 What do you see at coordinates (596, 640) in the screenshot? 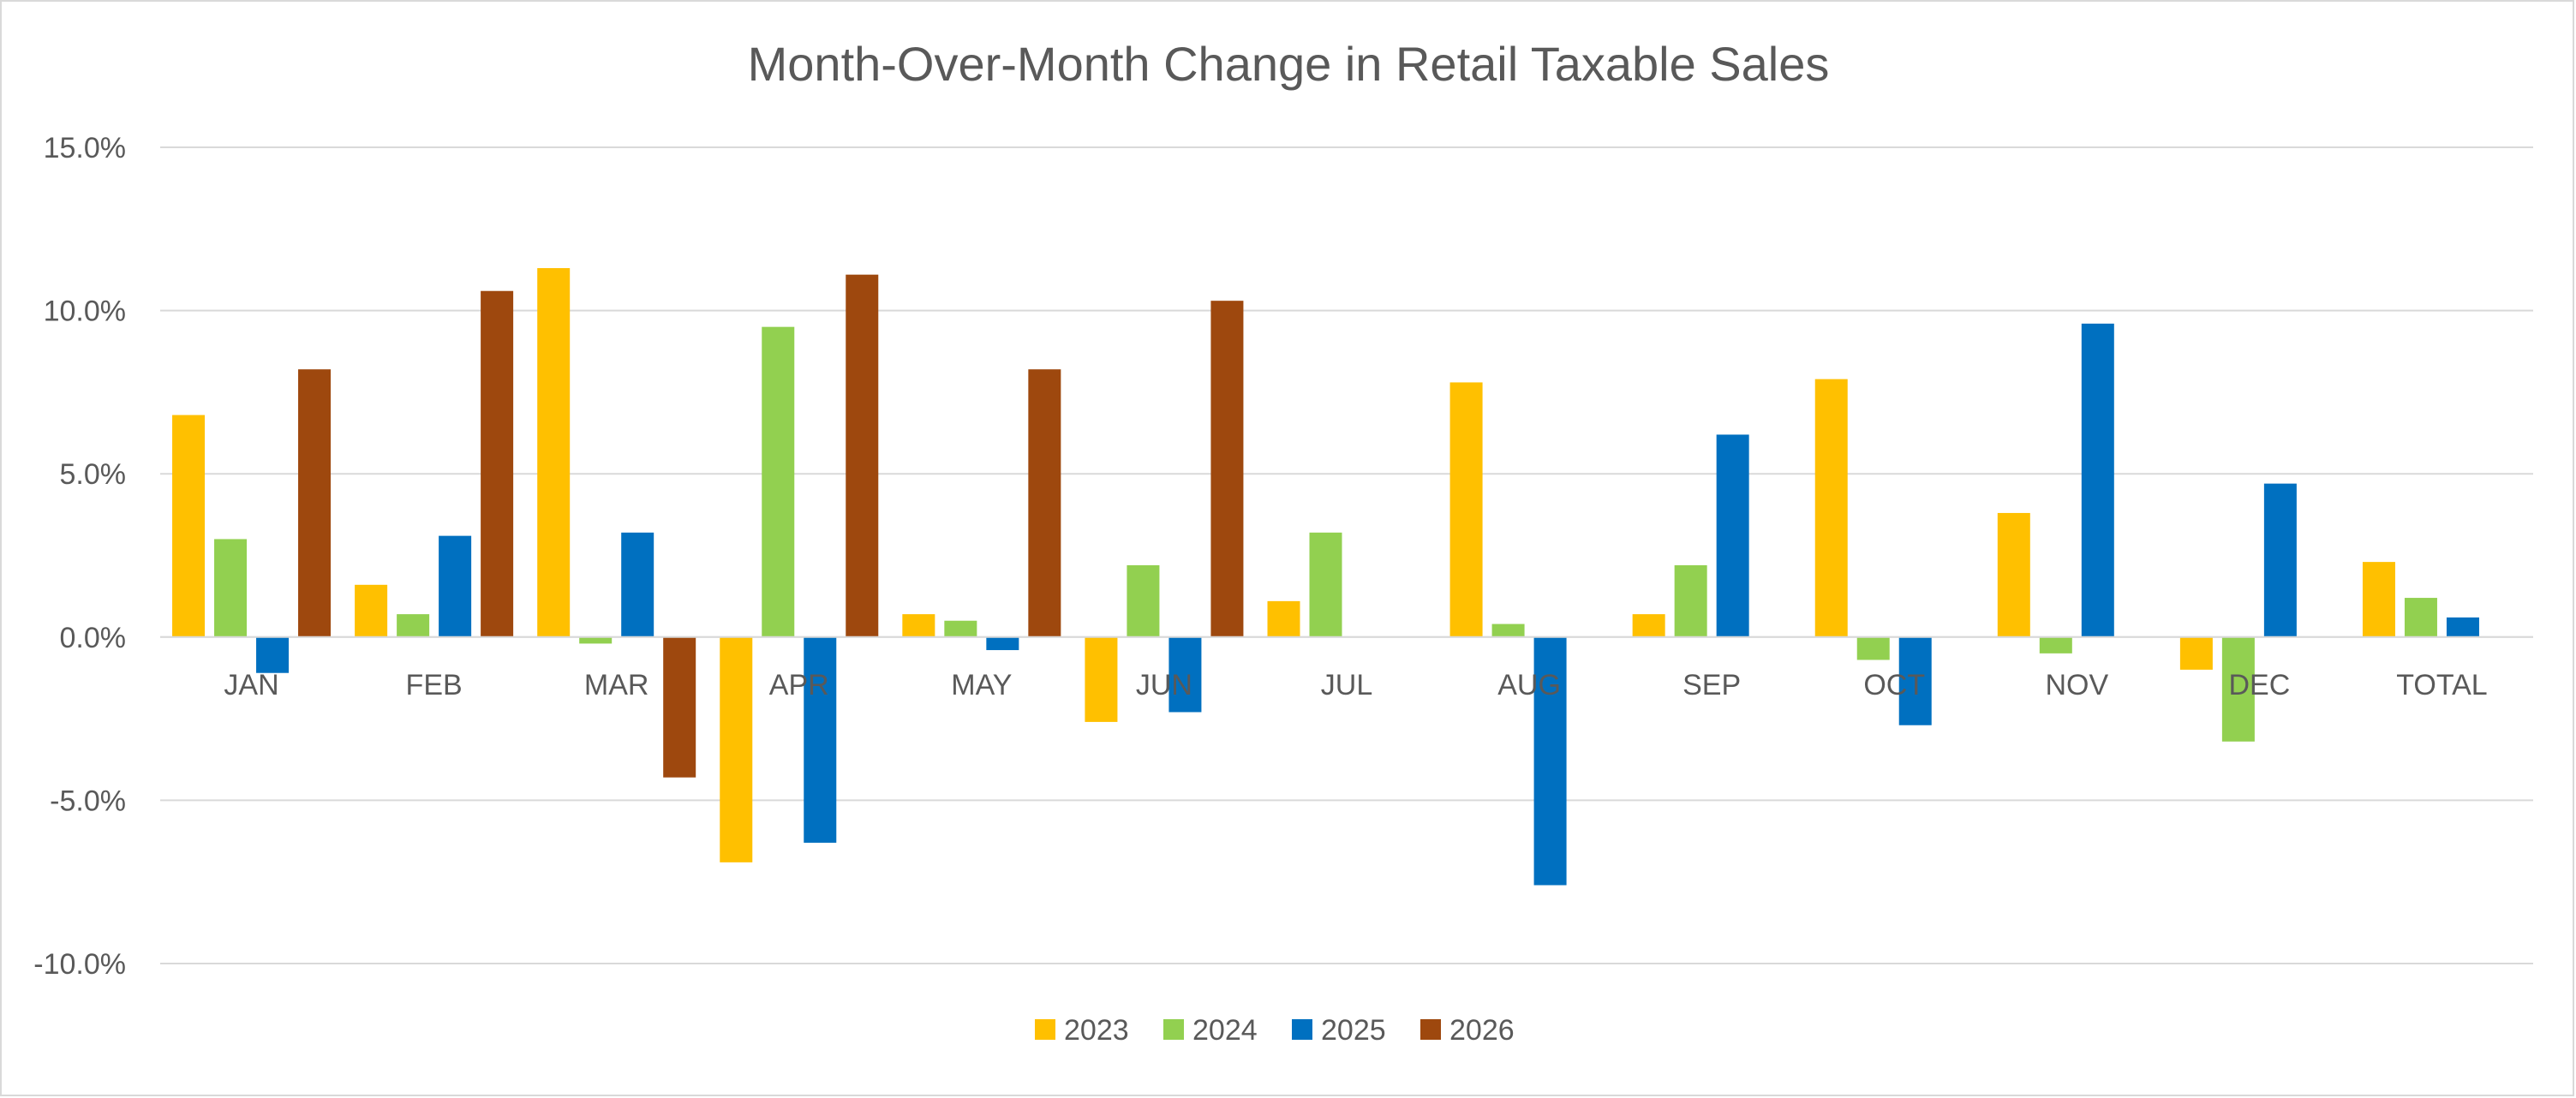
I see `bar-2024-mar` at bounding box center [596, 640].